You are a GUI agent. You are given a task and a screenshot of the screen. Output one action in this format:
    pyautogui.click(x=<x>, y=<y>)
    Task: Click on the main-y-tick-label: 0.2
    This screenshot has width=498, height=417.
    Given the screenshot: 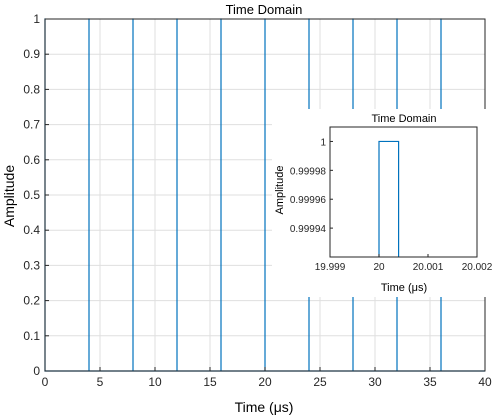 What is the action you would take?
    pyautogui.click(x=31, y=301)
    